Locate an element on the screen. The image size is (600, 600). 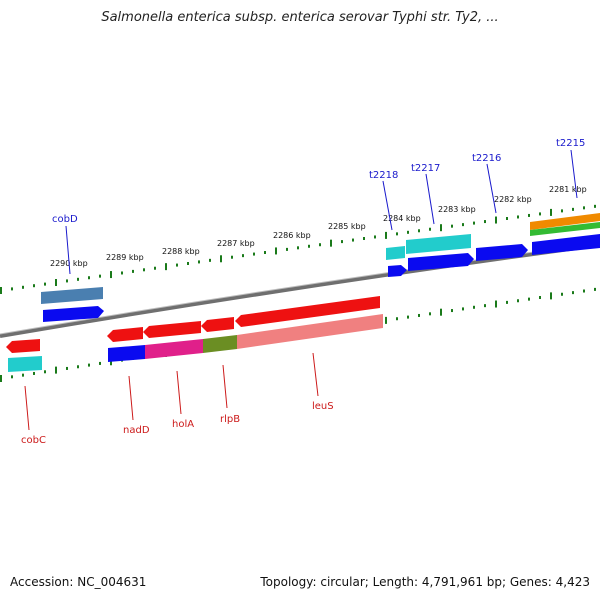
accession-value: NC_004631 is located at coordinates (112, 582).